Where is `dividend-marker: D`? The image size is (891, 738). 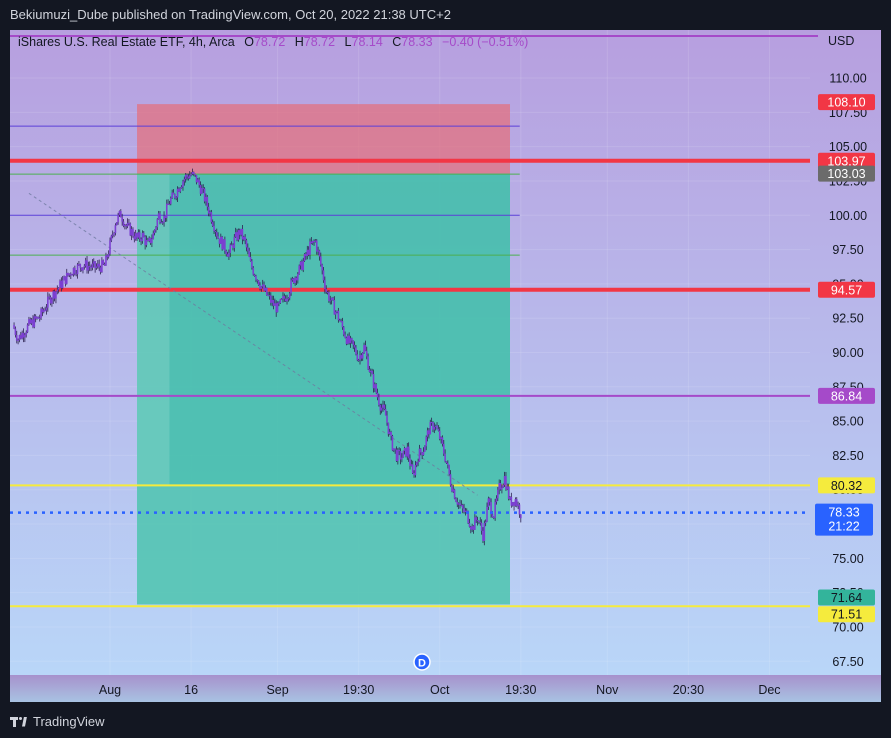
dividend-marker: D is located at coordinates (422, 662).